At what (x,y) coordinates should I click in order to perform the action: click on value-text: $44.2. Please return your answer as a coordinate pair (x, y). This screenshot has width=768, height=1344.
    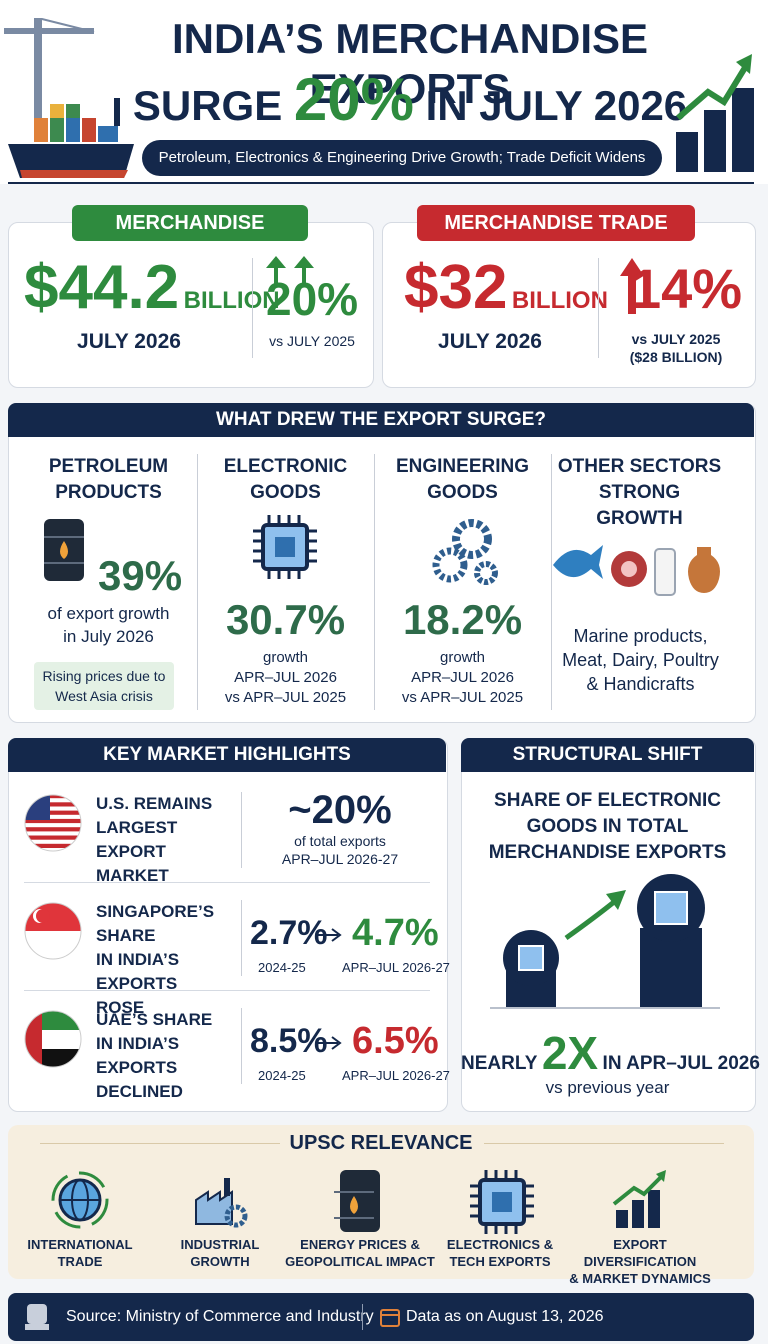
    Looking at the image, I should click on (102, 287).